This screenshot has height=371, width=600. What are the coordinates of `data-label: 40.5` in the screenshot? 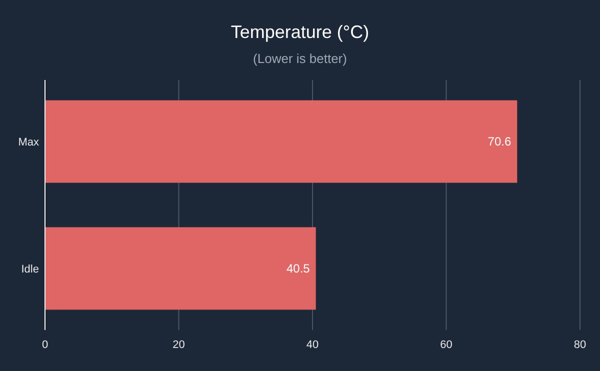 It's located at (298, 269).